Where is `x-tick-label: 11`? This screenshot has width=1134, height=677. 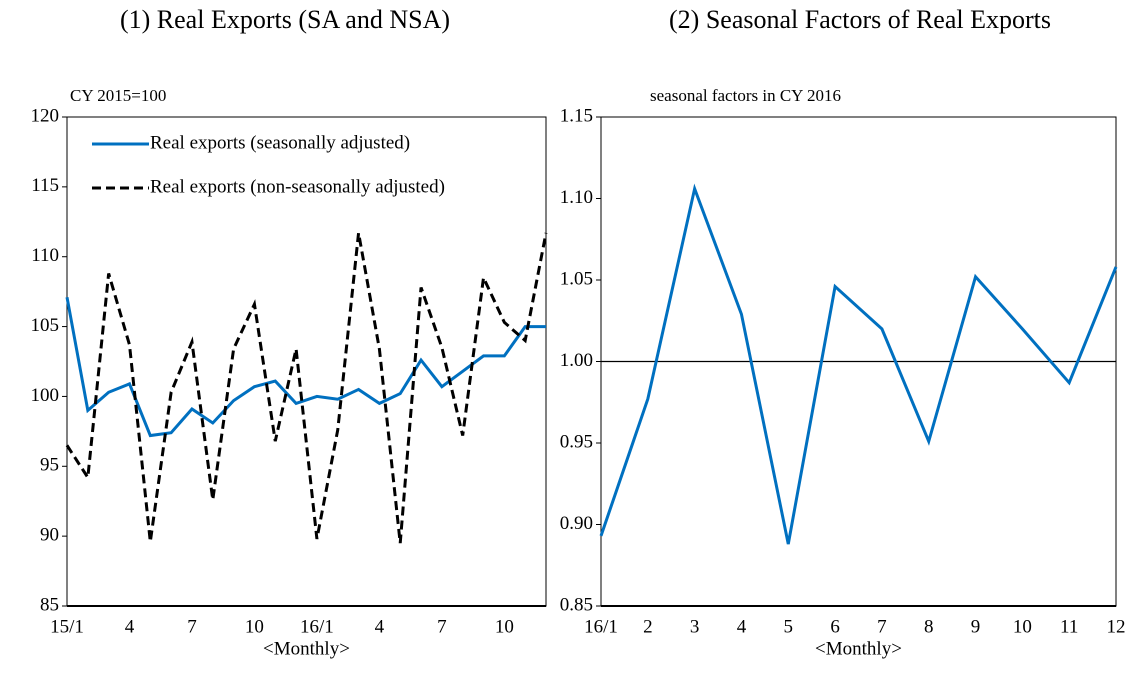 x-tick-label: 11 is located at coordinates (1069, 626).